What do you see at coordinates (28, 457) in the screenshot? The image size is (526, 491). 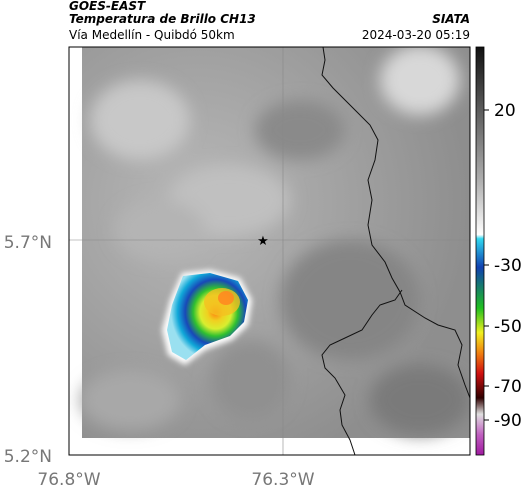 I see `lat-tick-label: 5.2°N` at bounding box center [28, 457].